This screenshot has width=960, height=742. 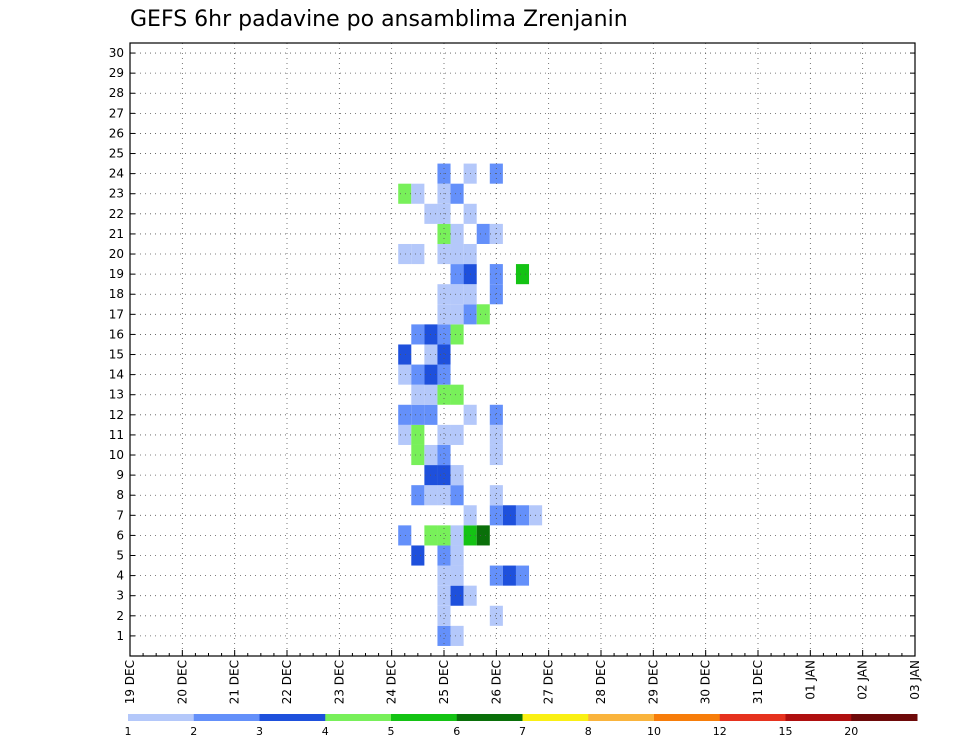 What do you see at coordinates (120, 636) in the screenshot?
I see `y-tick-label: 1` at bounding box center [120, 636].